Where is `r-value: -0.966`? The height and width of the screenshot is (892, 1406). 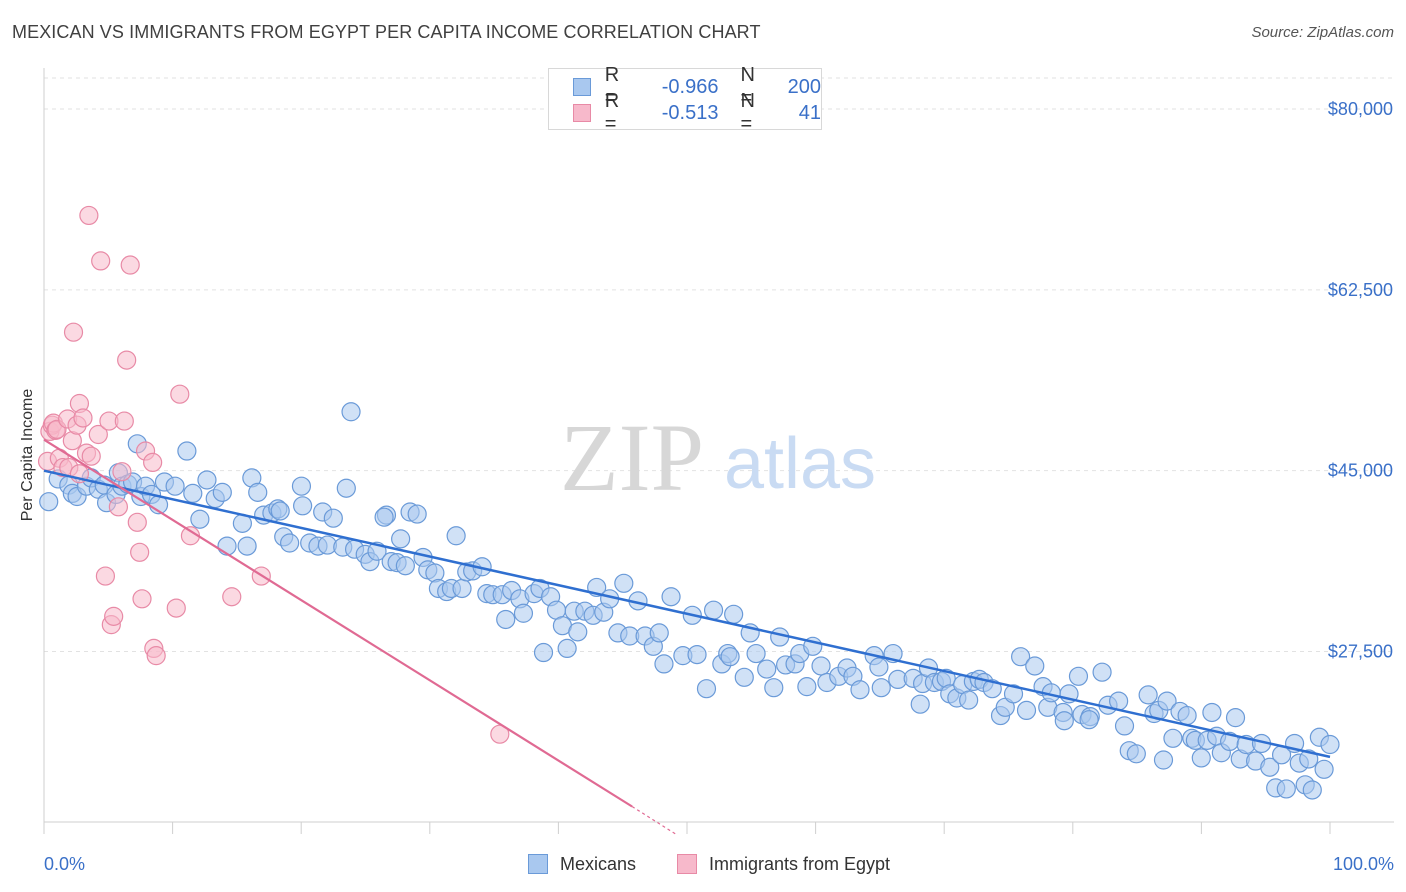 r-value: -0.966 is located at coordinates (690, 86).